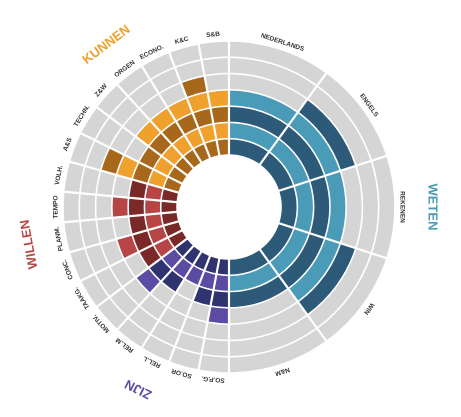 The height and width of the screenshot is (417, 461). I want to click on category-label: CONC., so click(68, 269).